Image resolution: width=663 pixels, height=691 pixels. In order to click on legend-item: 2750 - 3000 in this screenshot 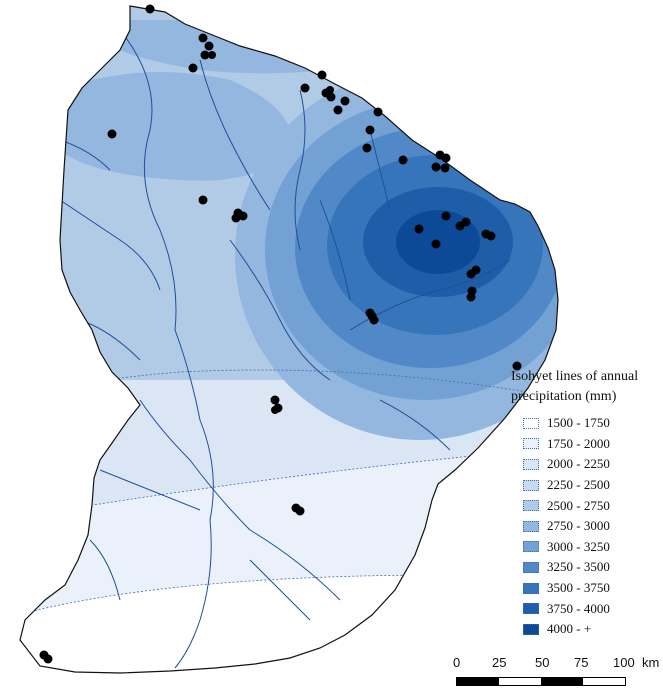, I will do `click(586, 526)`.